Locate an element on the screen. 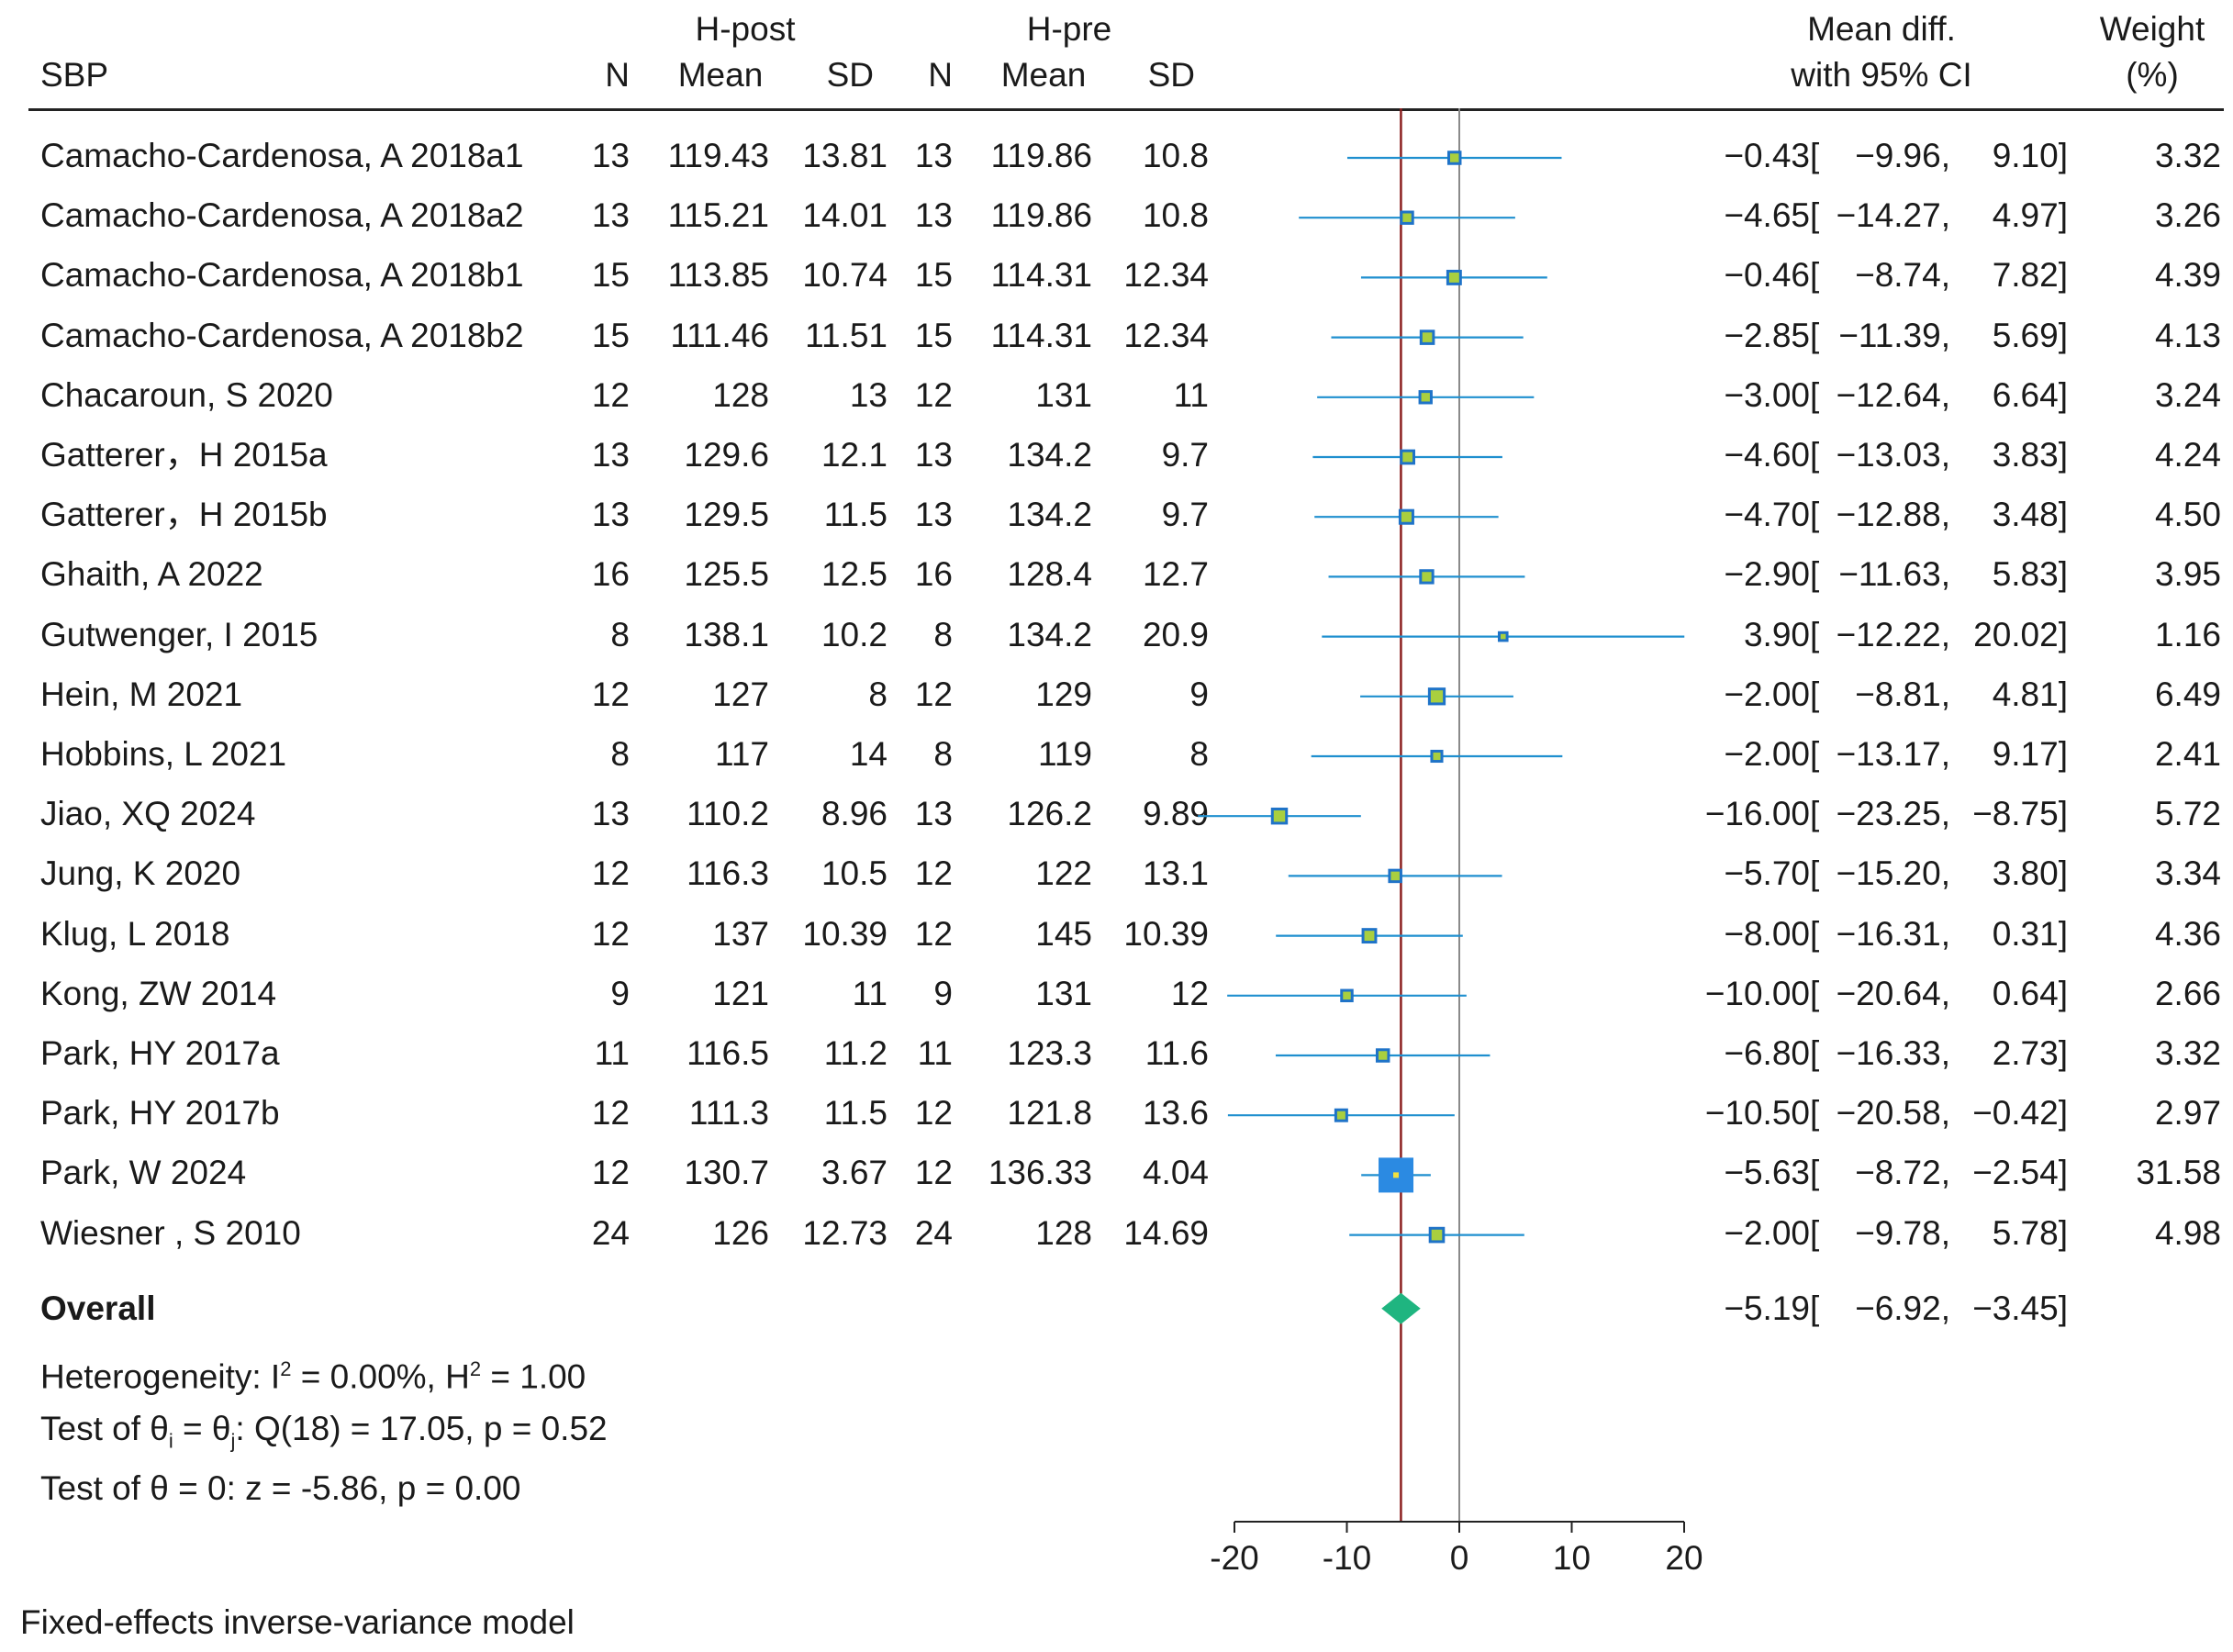 The width and height of the screenshot is (2233, 1652). sd-pre: 10.39 is located at coordinates (1166, 934).